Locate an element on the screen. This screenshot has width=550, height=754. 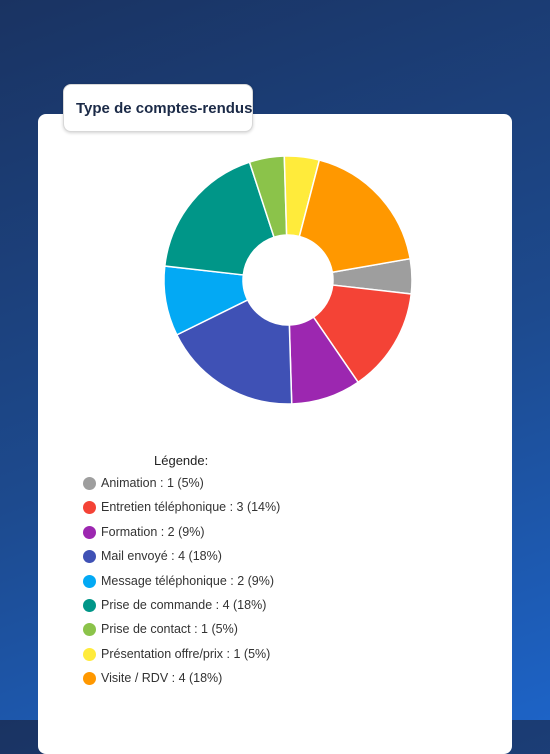
chart-title-tab: Type de comptes-rendus is located at coordinates (158, 108).